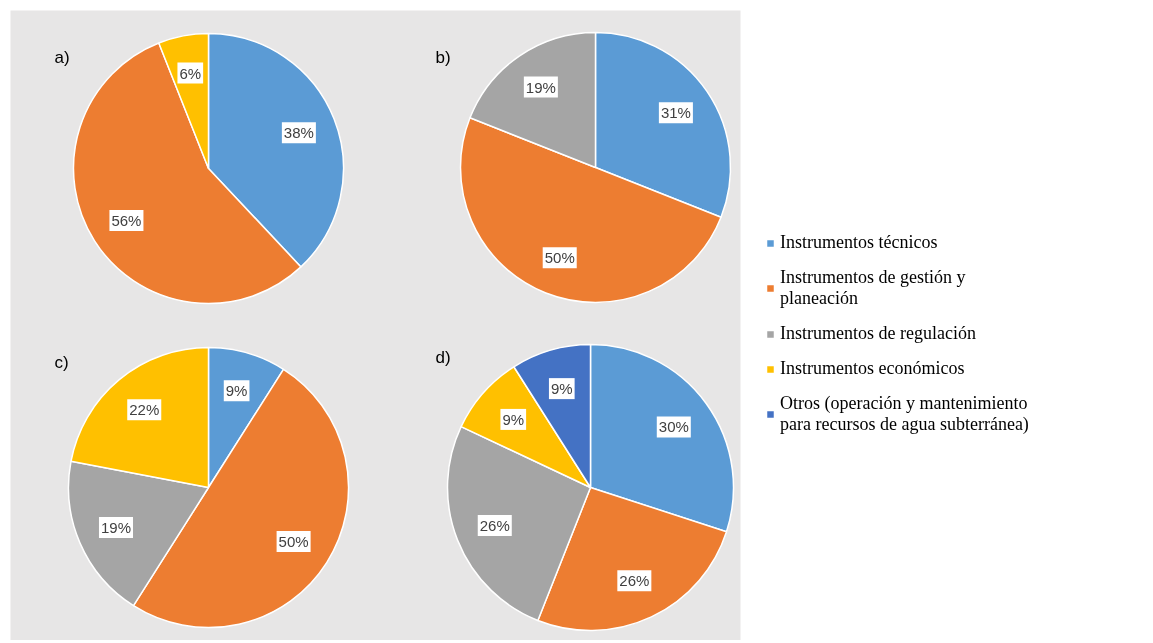  What do you see at coordinates (298, 133) in the screenshot?
I see `data-label: 38%` at bounding box center [298, 133].